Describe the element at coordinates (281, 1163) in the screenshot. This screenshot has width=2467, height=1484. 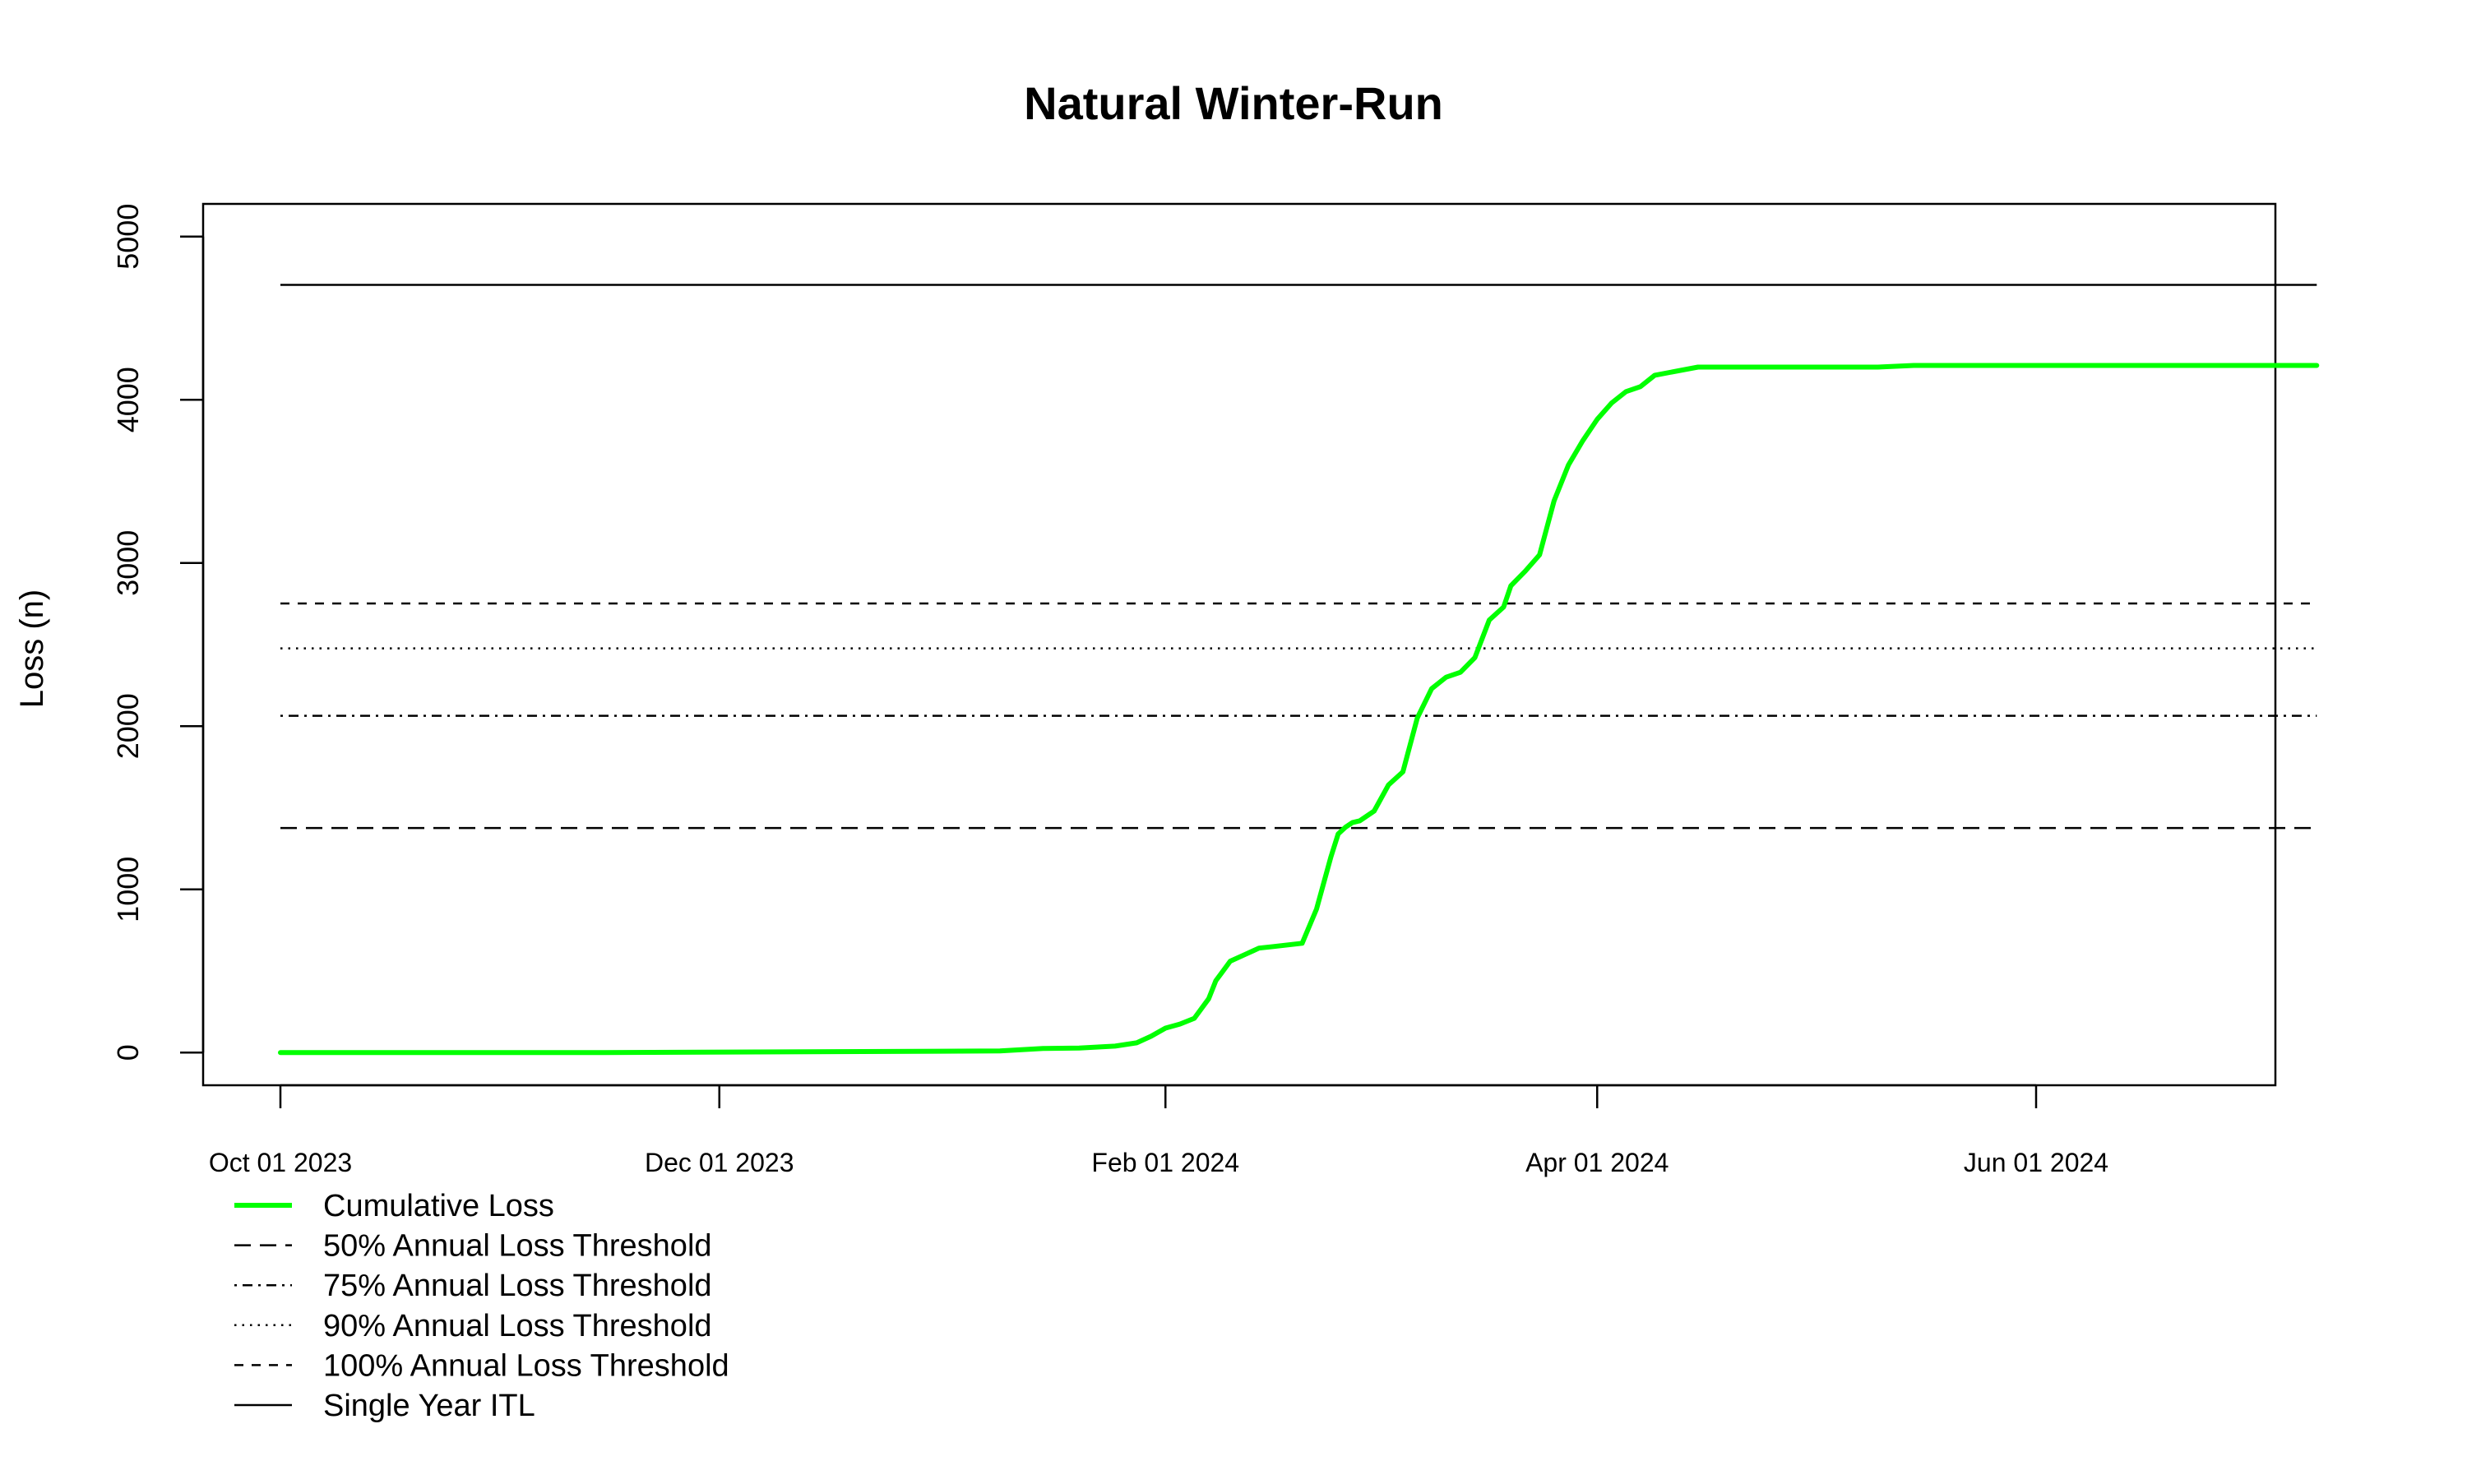
I see `x-tick-label: Oct 01 2023` at that location.